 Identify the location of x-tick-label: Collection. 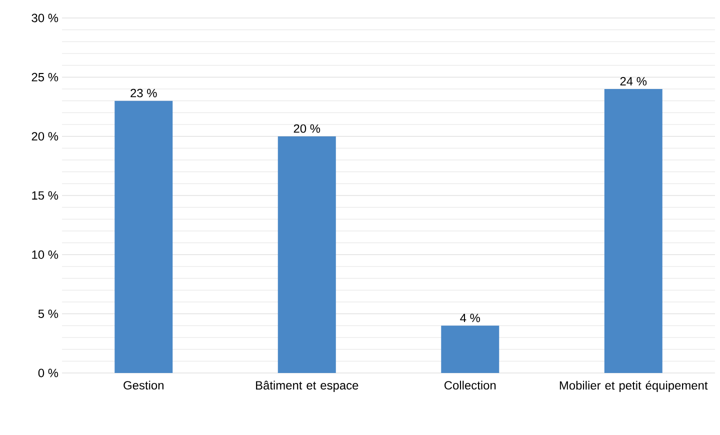
(470, 385).